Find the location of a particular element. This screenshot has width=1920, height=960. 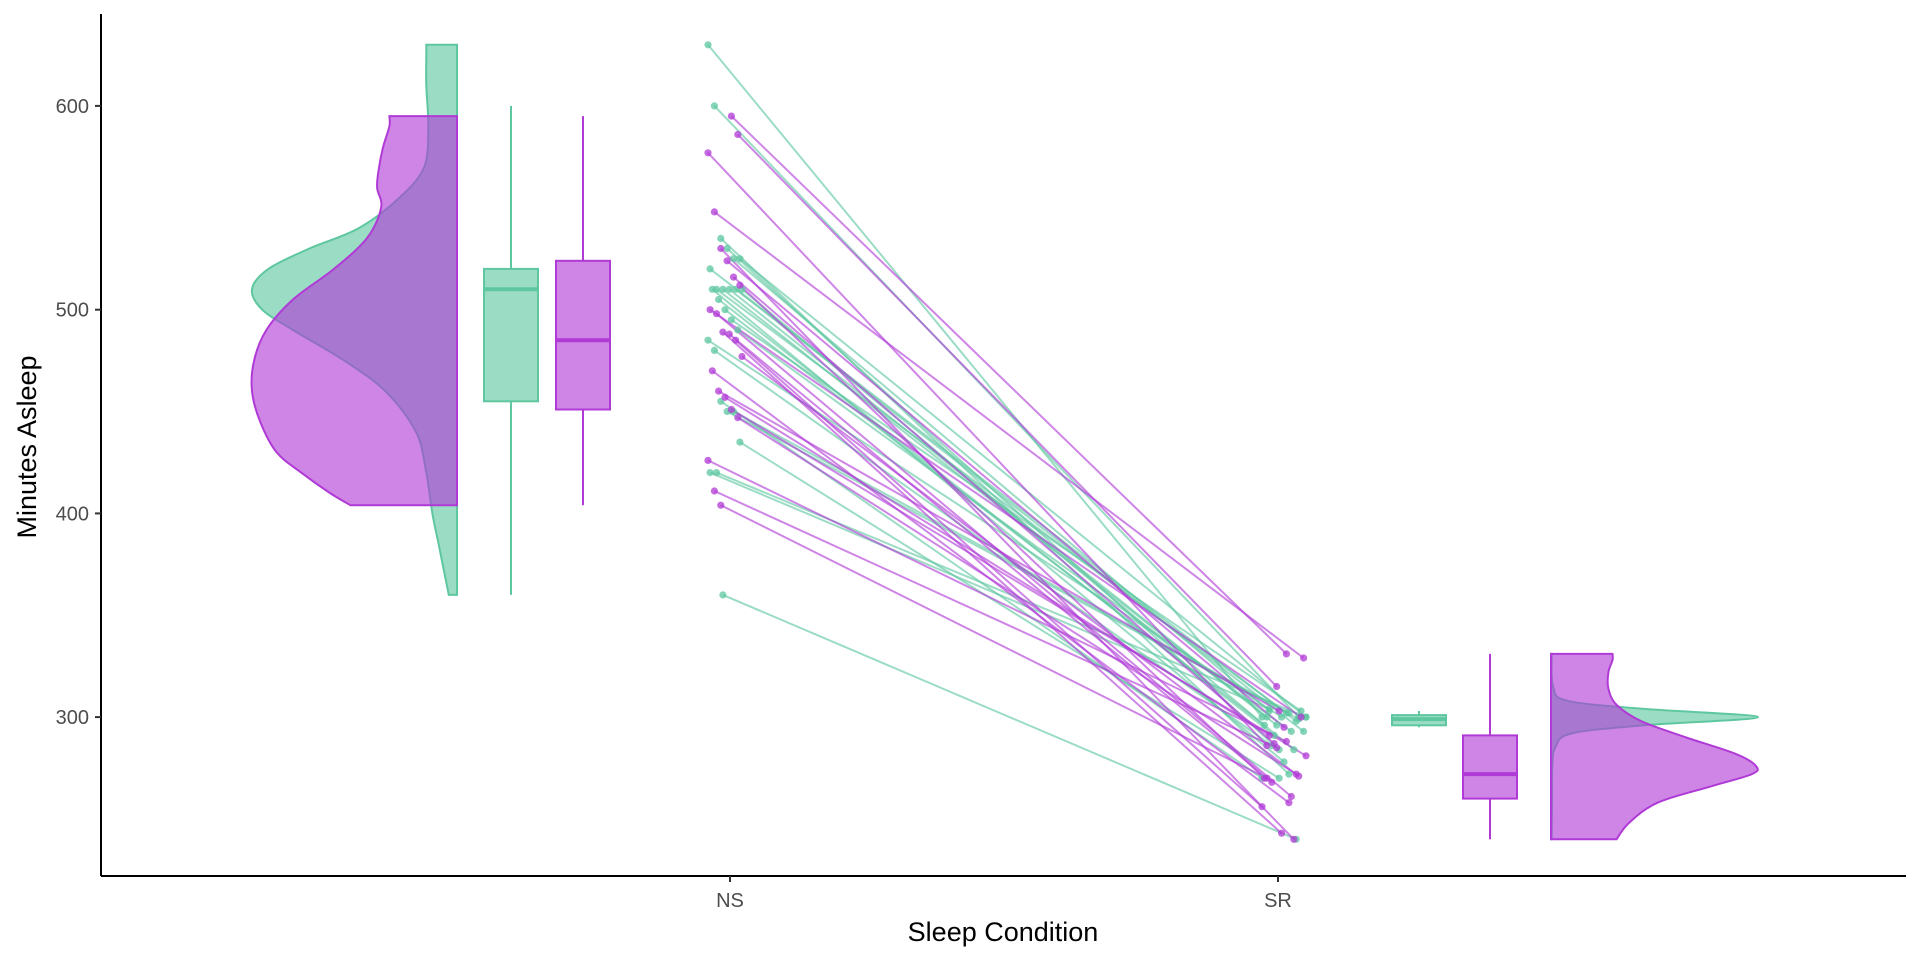

y-tick-layer: 300 400 500 600 is located at coordinates (78, 412).